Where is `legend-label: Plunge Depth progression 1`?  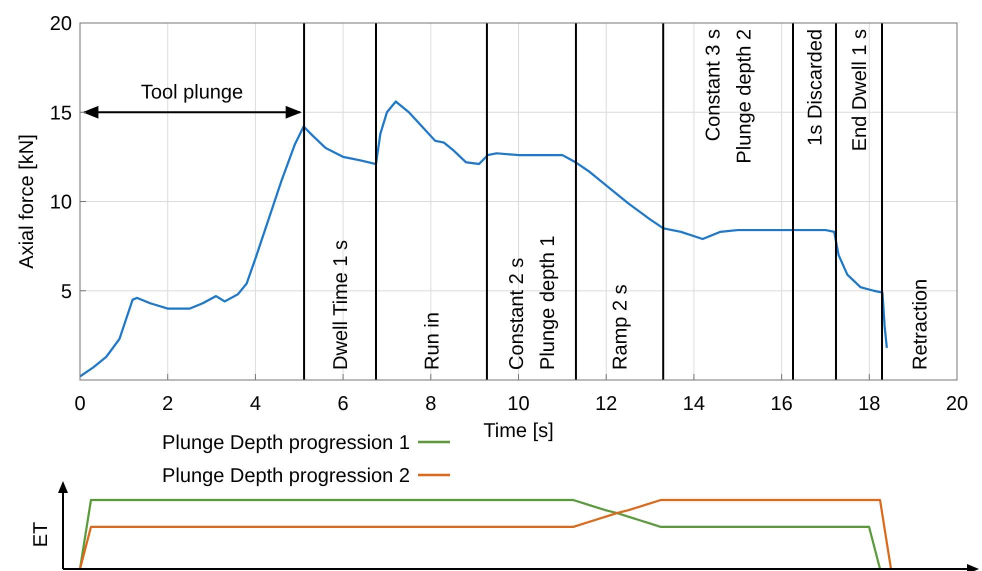
legend-label: Plunge Depth progression 1 is located at coordinates (286, 443).